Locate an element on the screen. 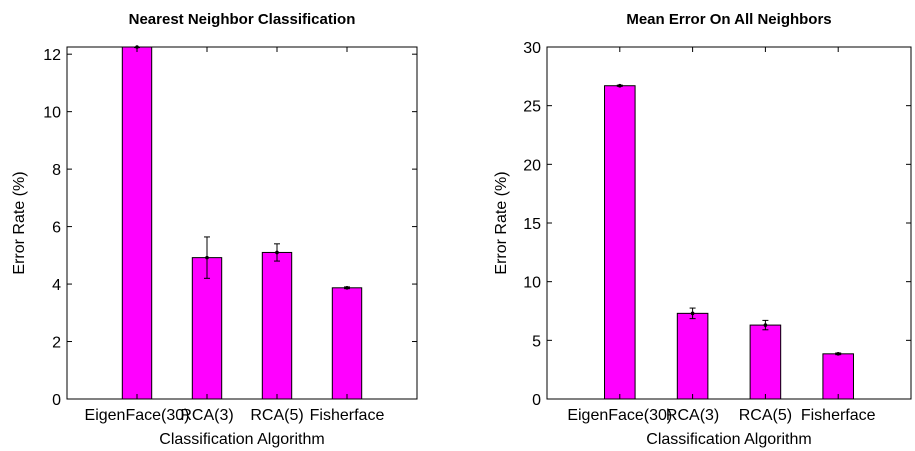 The width and height of the screenshot is (915, 451). chart-title: Nearest Neighbor Classification is located at coordinates (242, 19).